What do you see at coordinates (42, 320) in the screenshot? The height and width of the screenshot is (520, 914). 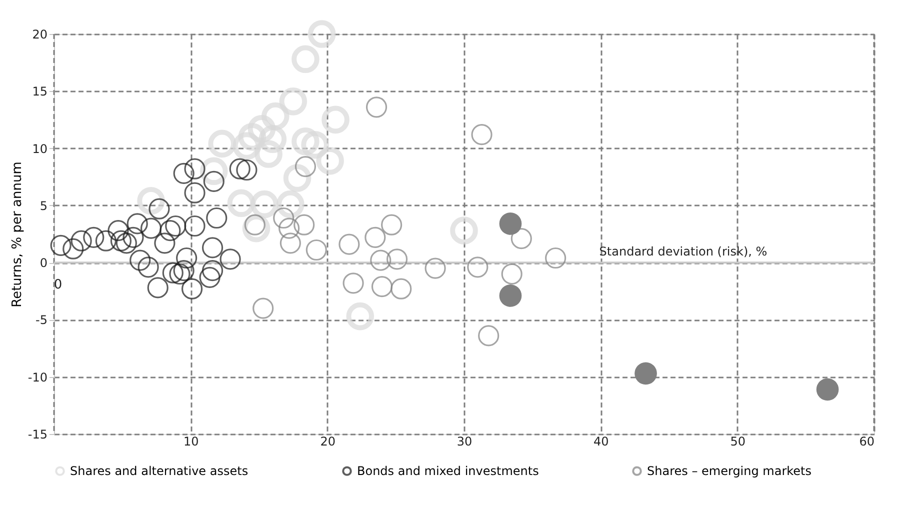 I see `y-tick-label: -5` at bounding box center [42, 320].